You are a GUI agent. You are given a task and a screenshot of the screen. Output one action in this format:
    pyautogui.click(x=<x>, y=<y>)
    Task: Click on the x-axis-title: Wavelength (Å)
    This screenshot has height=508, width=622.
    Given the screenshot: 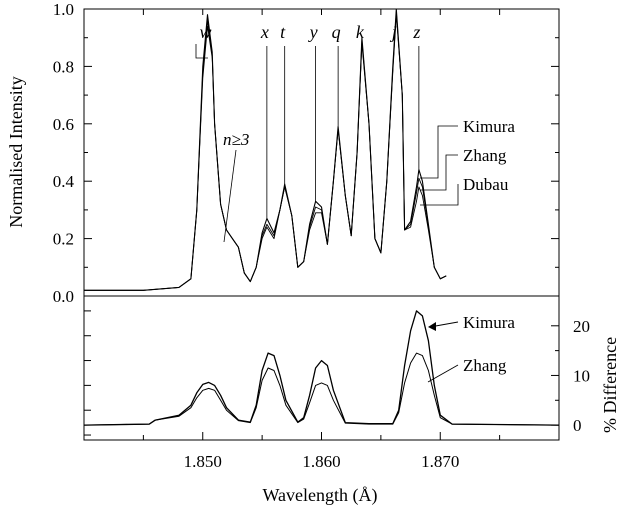 What is the action you would take?
    pyautogui.click(x=319, y=495)
    